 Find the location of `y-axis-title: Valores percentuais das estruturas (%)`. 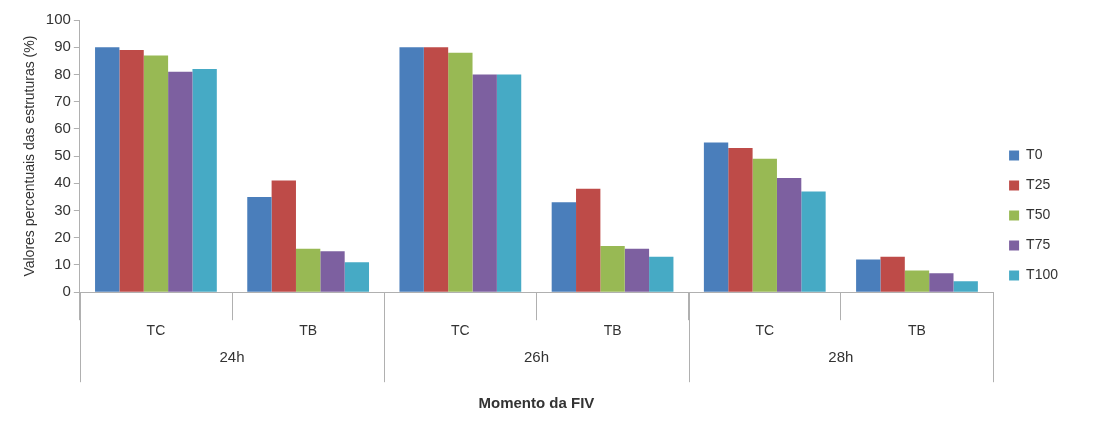

y-axis-title: Valores percentuais das estruturas (%) is located at coordinates (29, 156).